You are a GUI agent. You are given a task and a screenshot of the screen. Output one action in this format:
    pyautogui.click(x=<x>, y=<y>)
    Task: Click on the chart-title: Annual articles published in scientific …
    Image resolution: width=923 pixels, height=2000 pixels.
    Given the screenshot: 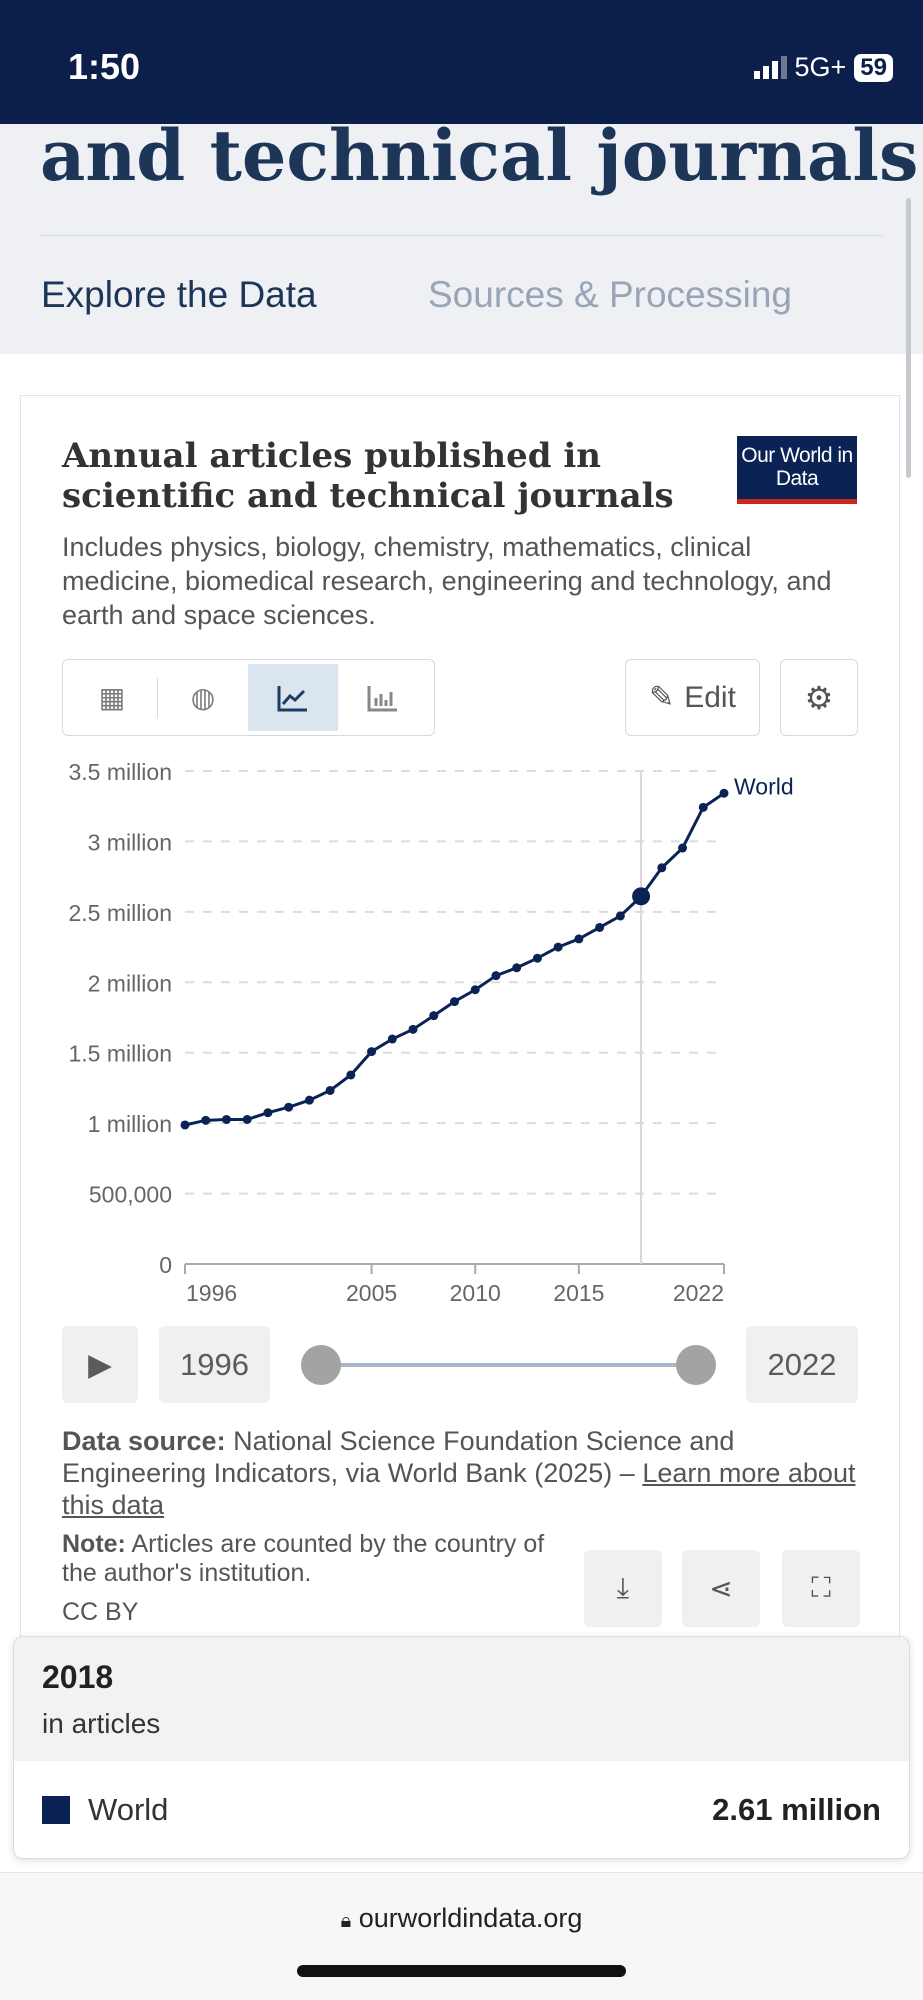 What is the action you would take?
    pyautogui.click(x=368, y=476)
    